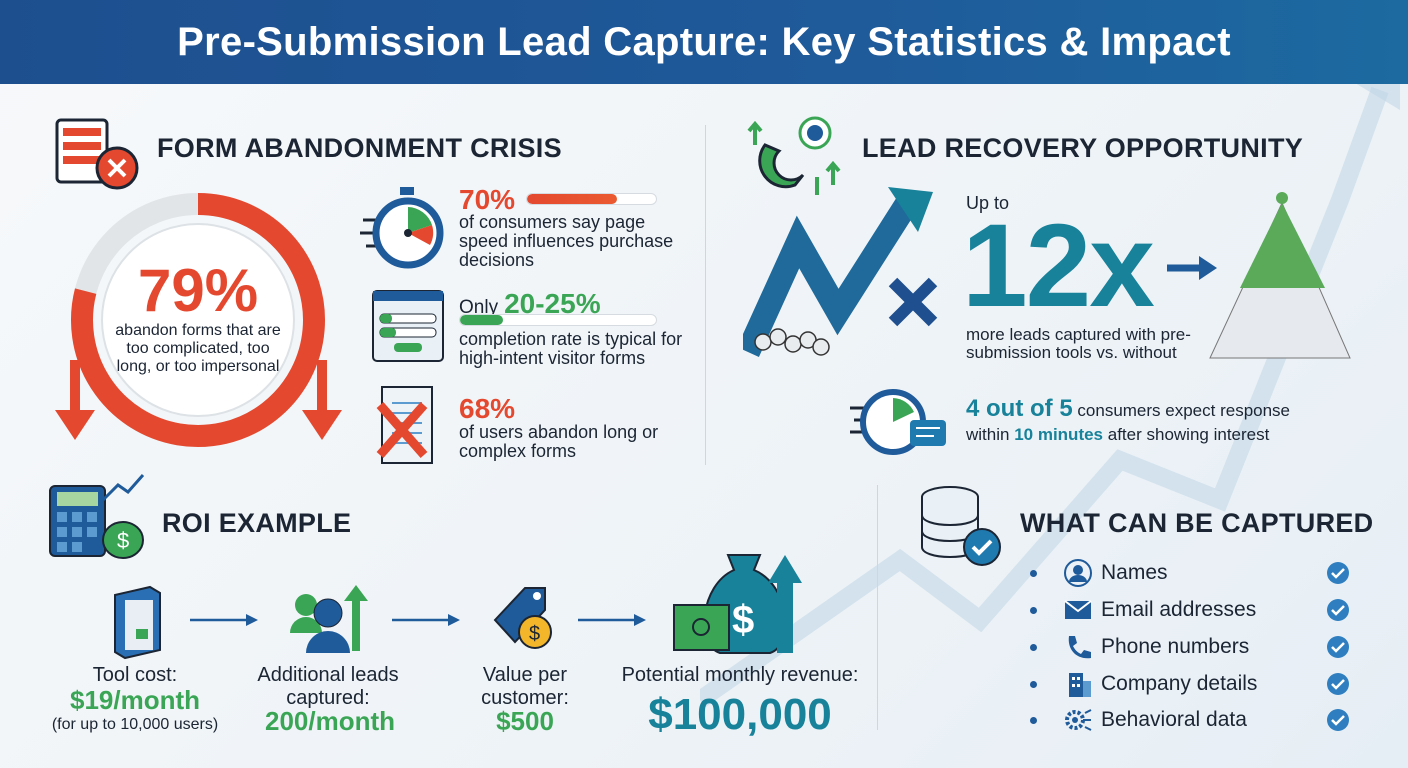  Describe the element at coordinates (558, 320) in the screenshot. I see `stat-completion-bar` at that location.